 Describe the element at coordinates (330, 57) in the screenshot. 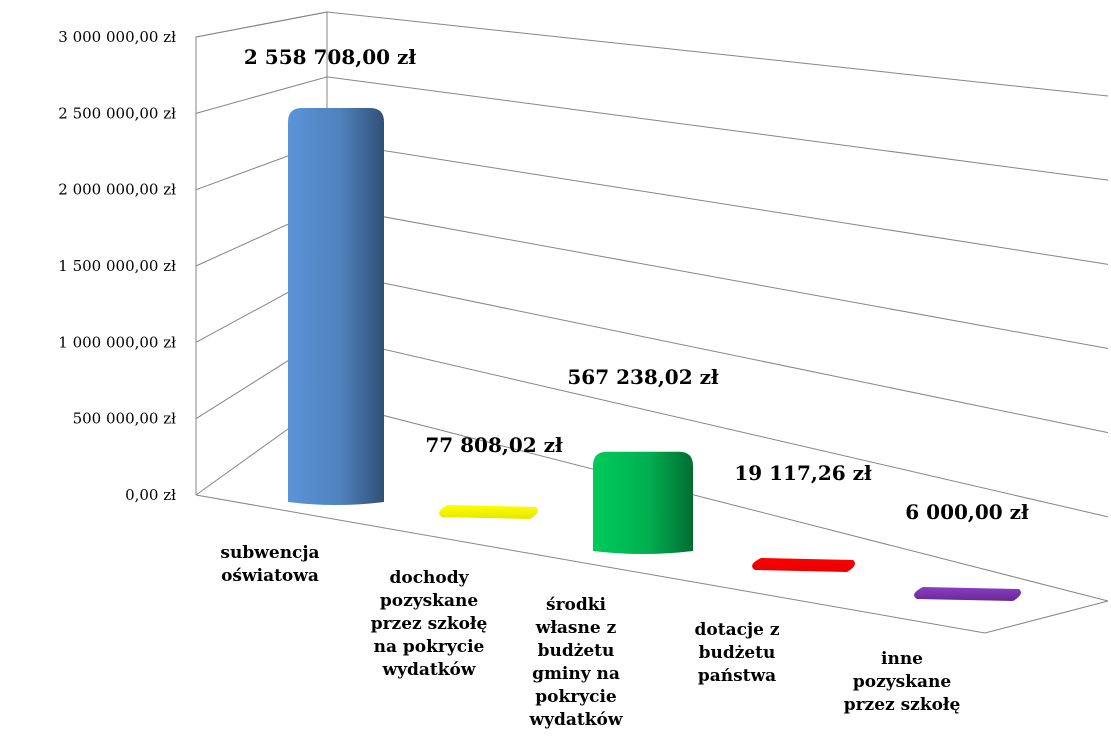

I see `data-label: 2 558 708,00 zł` at that location.